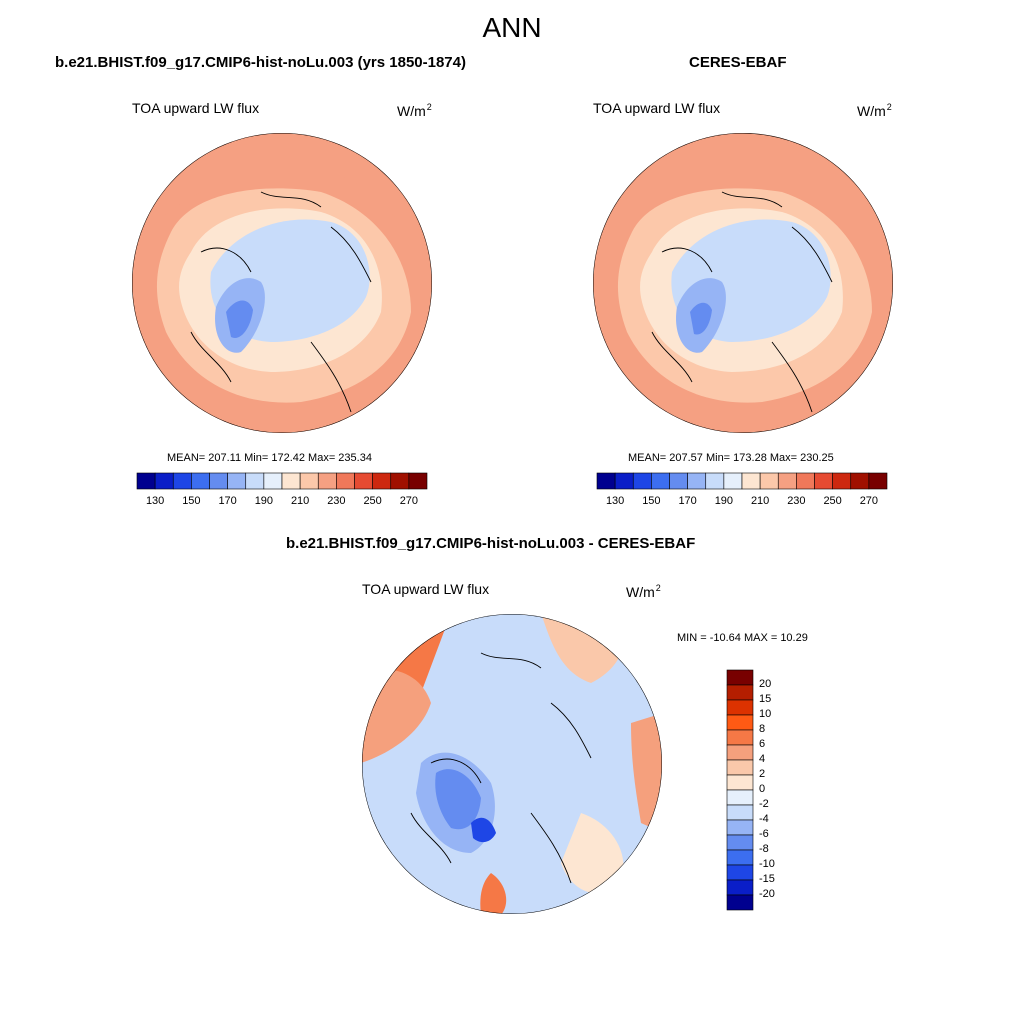 The width and height of the screenshot is (1024, 1024). Describe the element at coordinates (196, 108) in the screenshot. I see `panel-1-variable-label: TOA upward LW flux` at that location.